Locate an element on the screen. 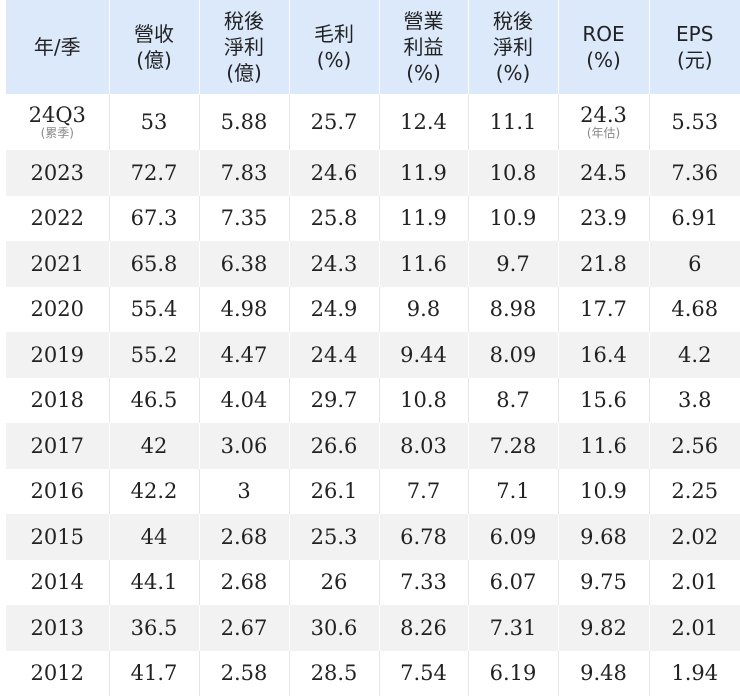 The image size is (740, 696). cell-net-margin: 8.7 is located at coordinates (513, 401).